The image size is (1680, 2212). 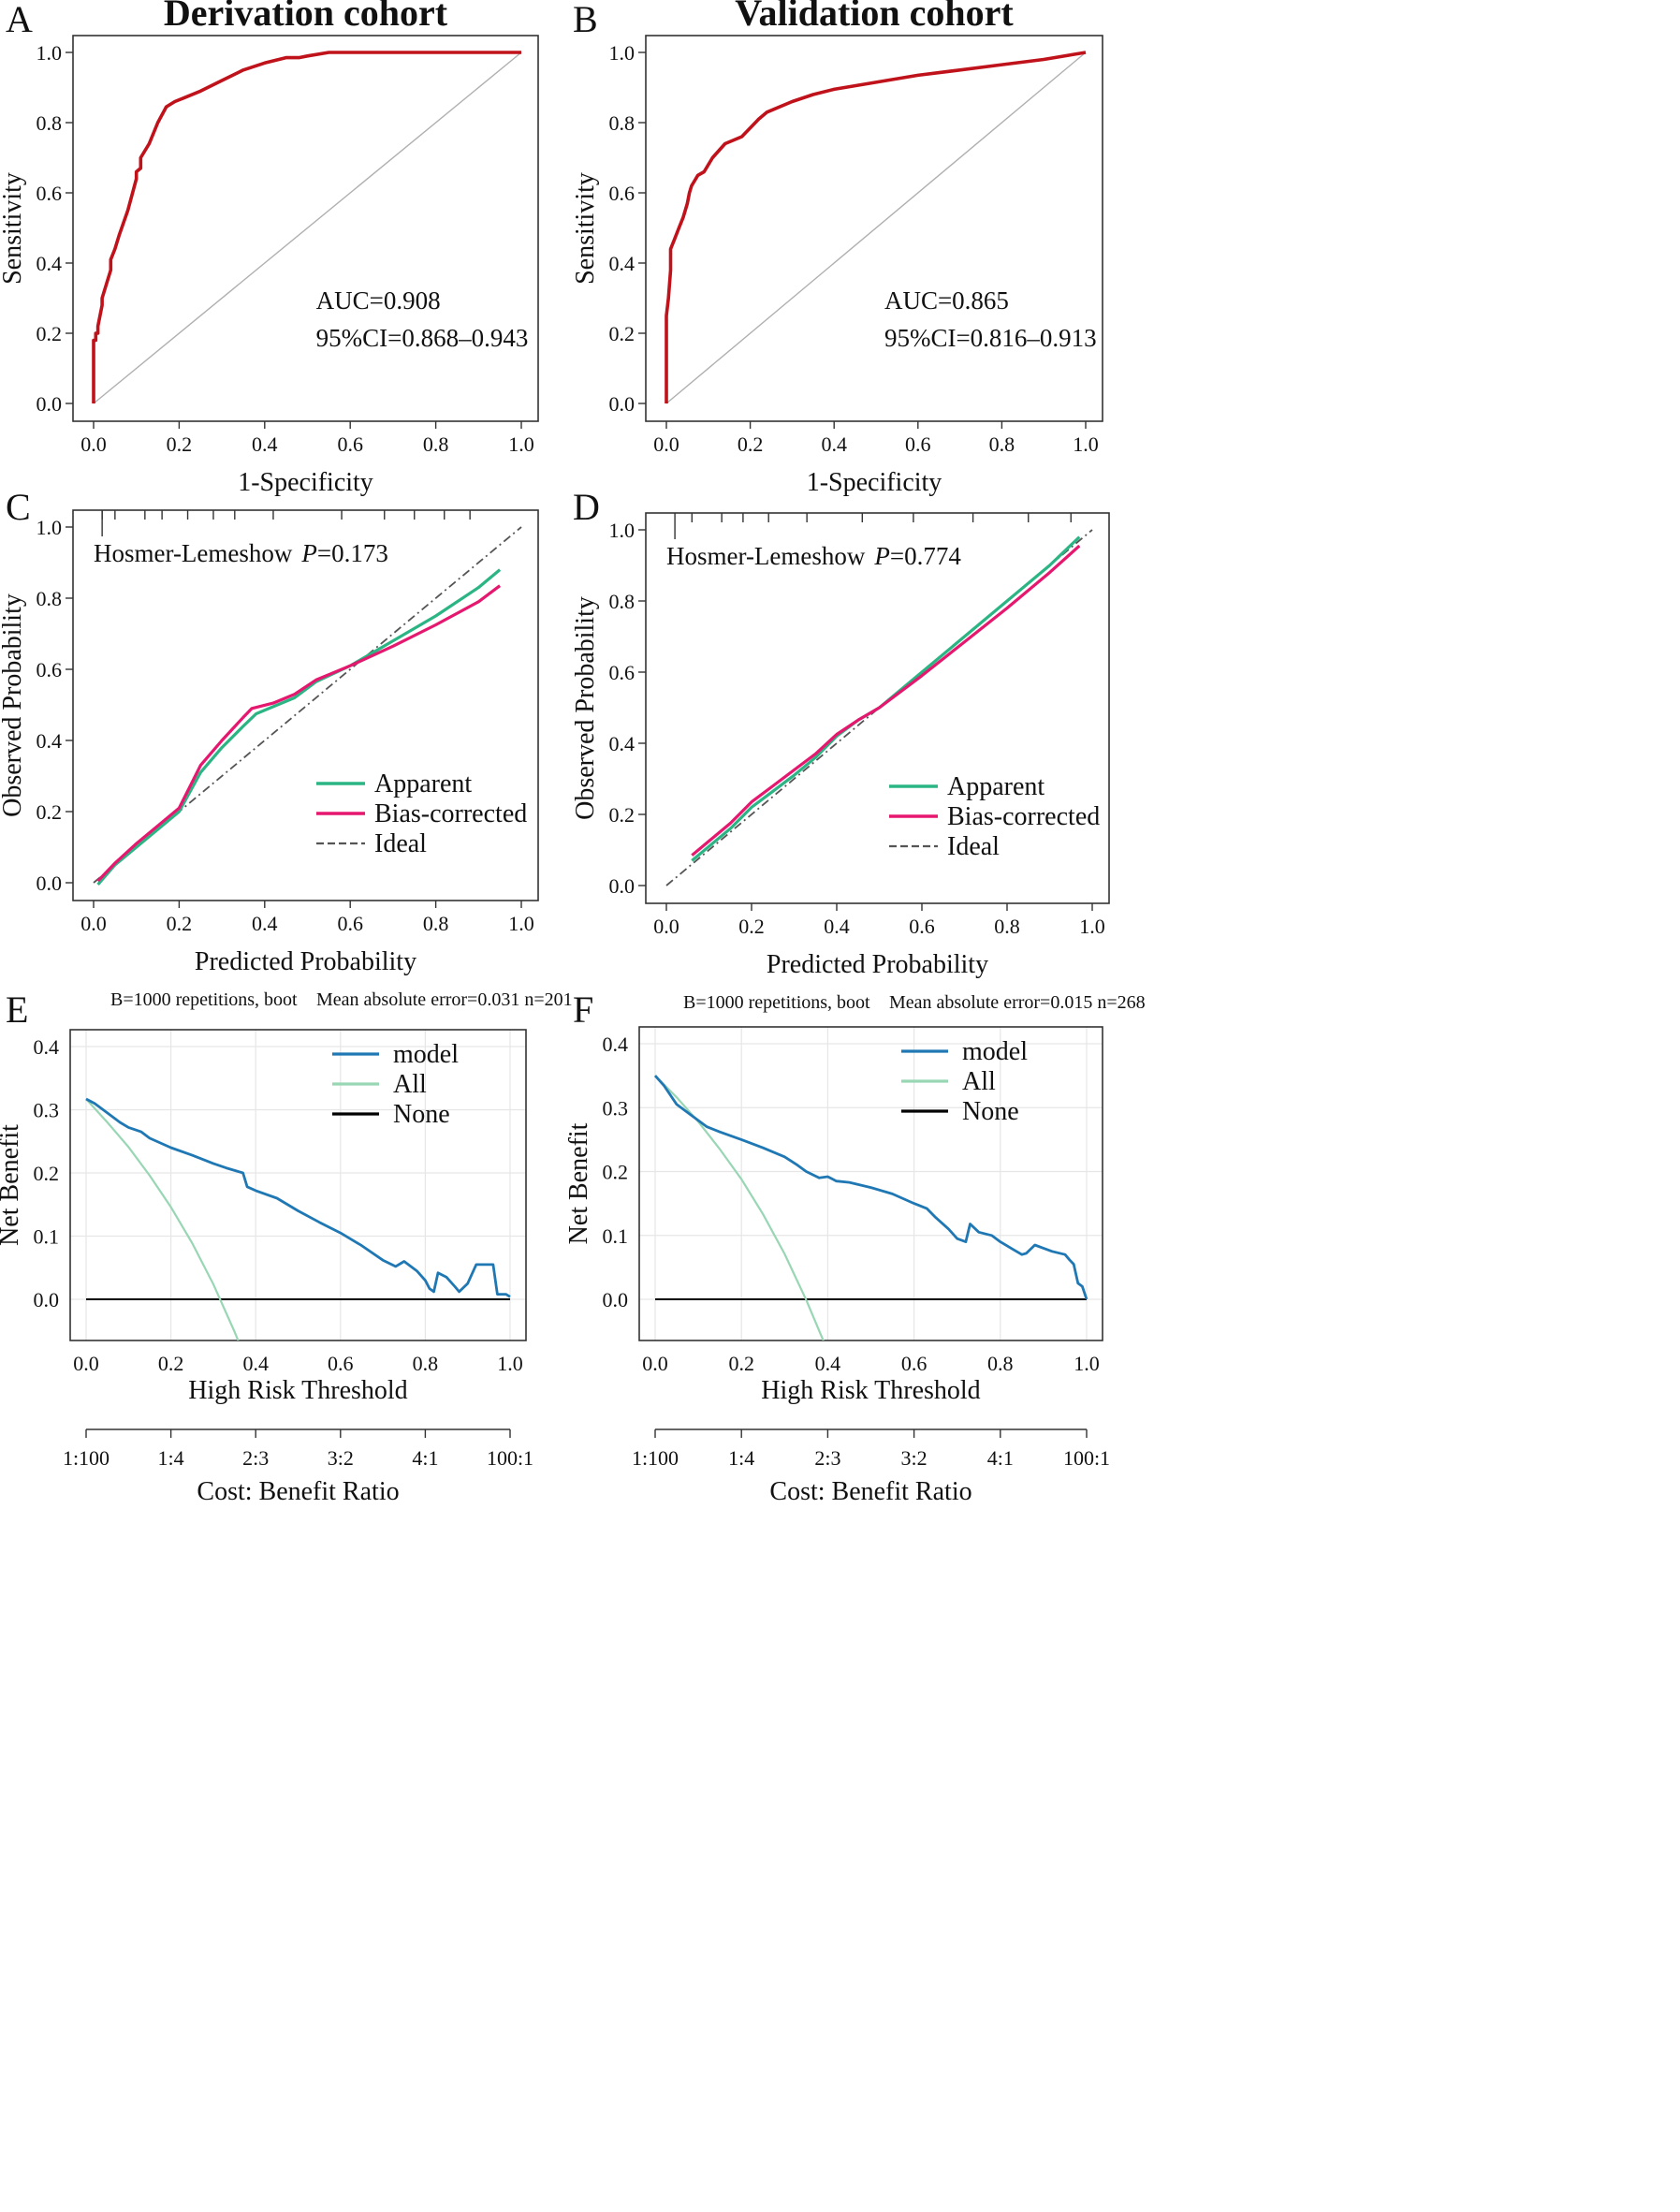 I want to click on panel-letter-b: B, so click(x=585, y=20).